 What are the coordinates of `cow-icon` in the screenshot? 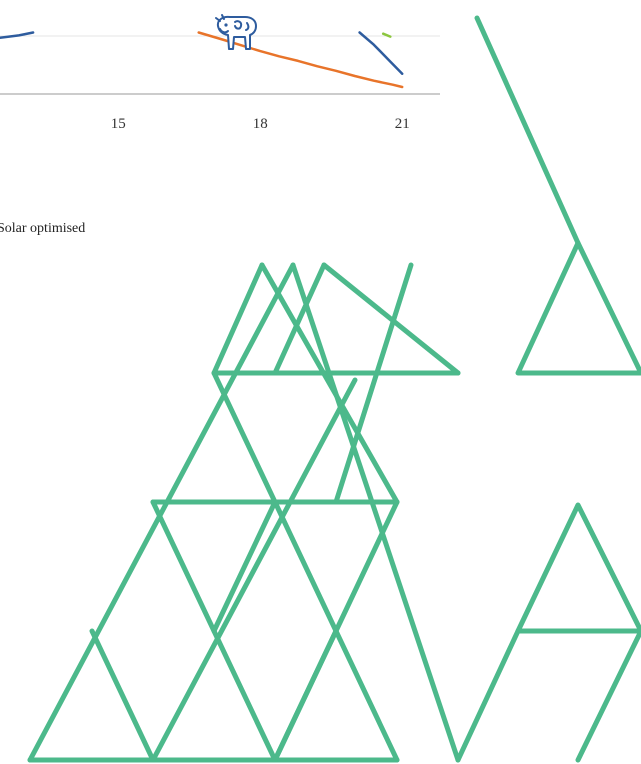 It's located at (236, 32).